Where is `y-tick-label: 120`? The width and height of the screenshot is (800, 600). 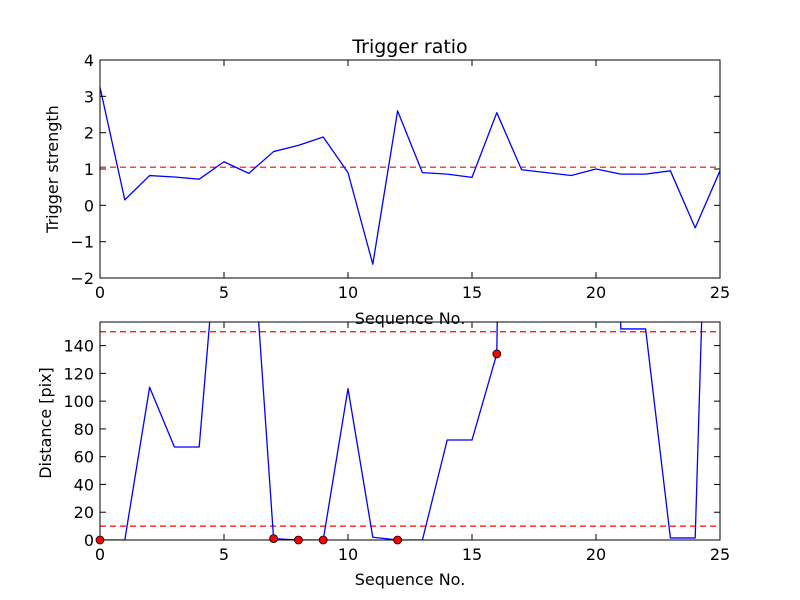 y-tick-label: 120 is located at coordinates (78, 373).